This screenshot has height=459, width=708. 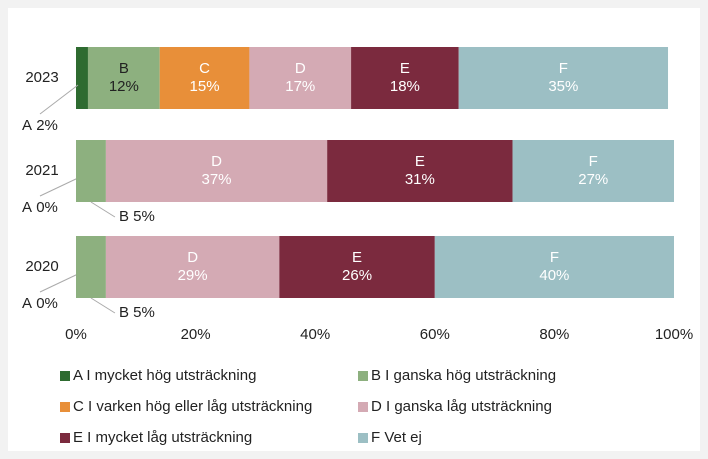 I want to click on x-tick-label: 60%, so click(x=435, y=334).